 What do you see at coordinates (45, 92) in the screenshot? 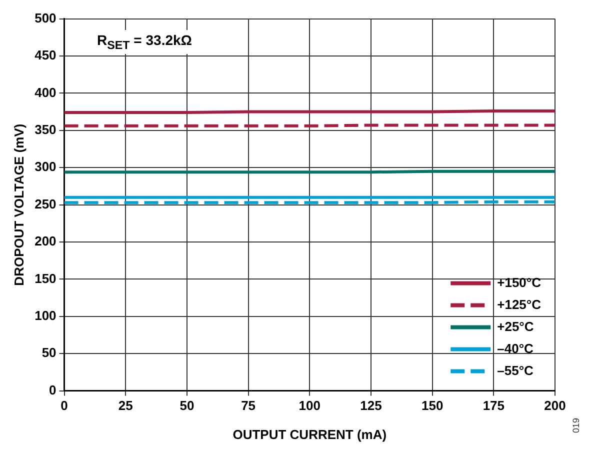
I see `y-tick-label: 400` at bounding box center [45, 92].